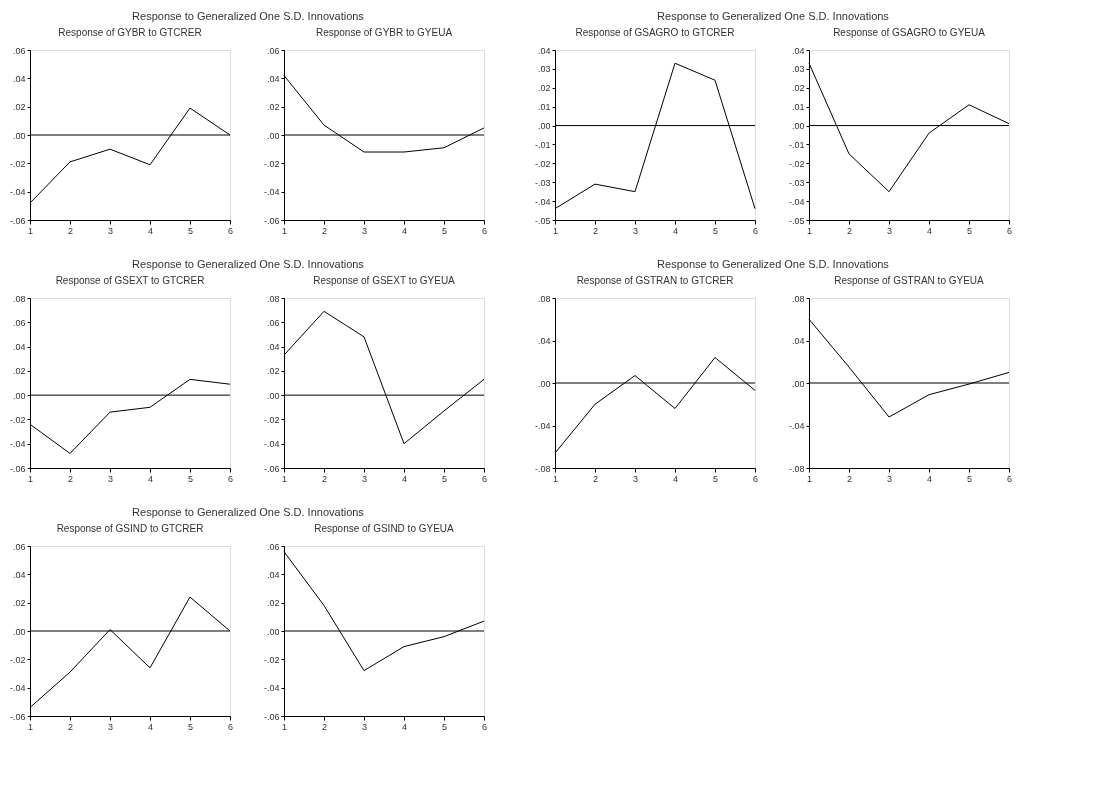 This screenshot has height=806, width=1107. I want to click on y-tick-label: .03, so click(544, 69).